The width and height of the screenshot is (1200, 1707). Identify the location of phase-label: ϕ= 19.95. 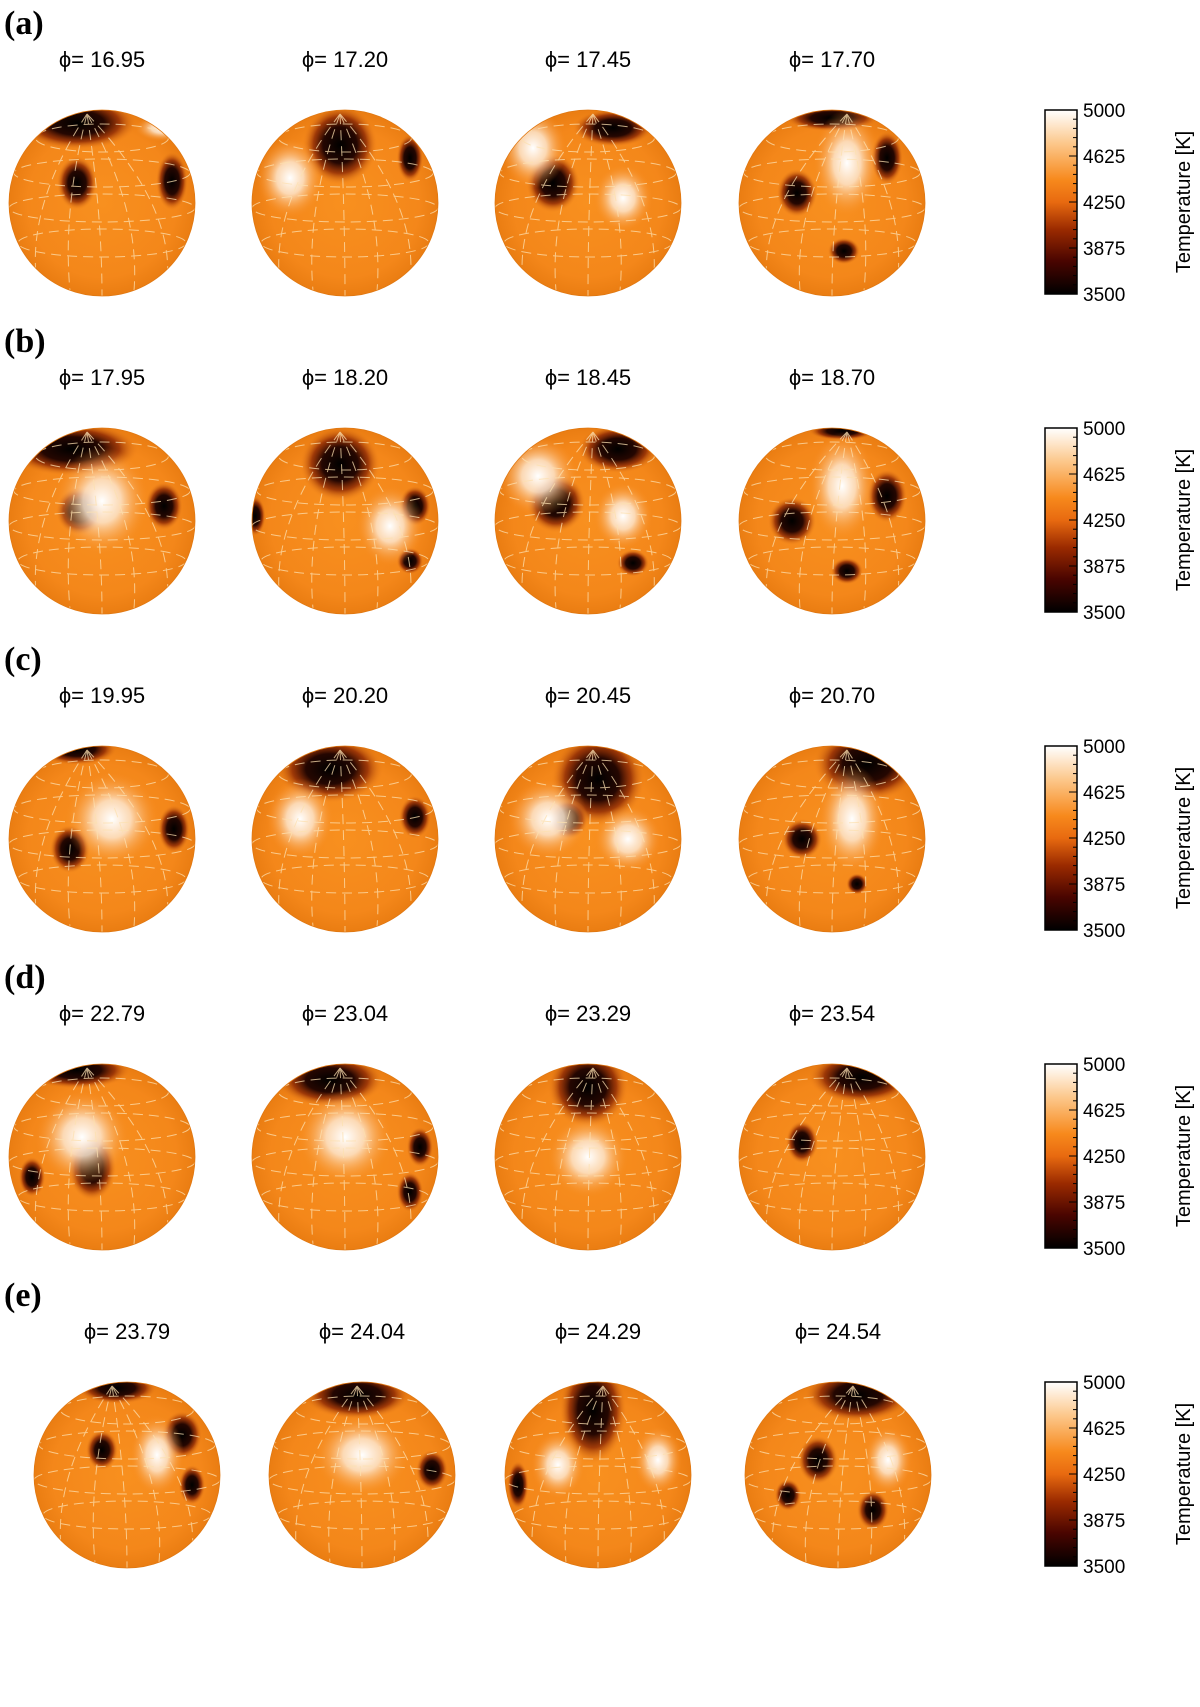
(102, 695).